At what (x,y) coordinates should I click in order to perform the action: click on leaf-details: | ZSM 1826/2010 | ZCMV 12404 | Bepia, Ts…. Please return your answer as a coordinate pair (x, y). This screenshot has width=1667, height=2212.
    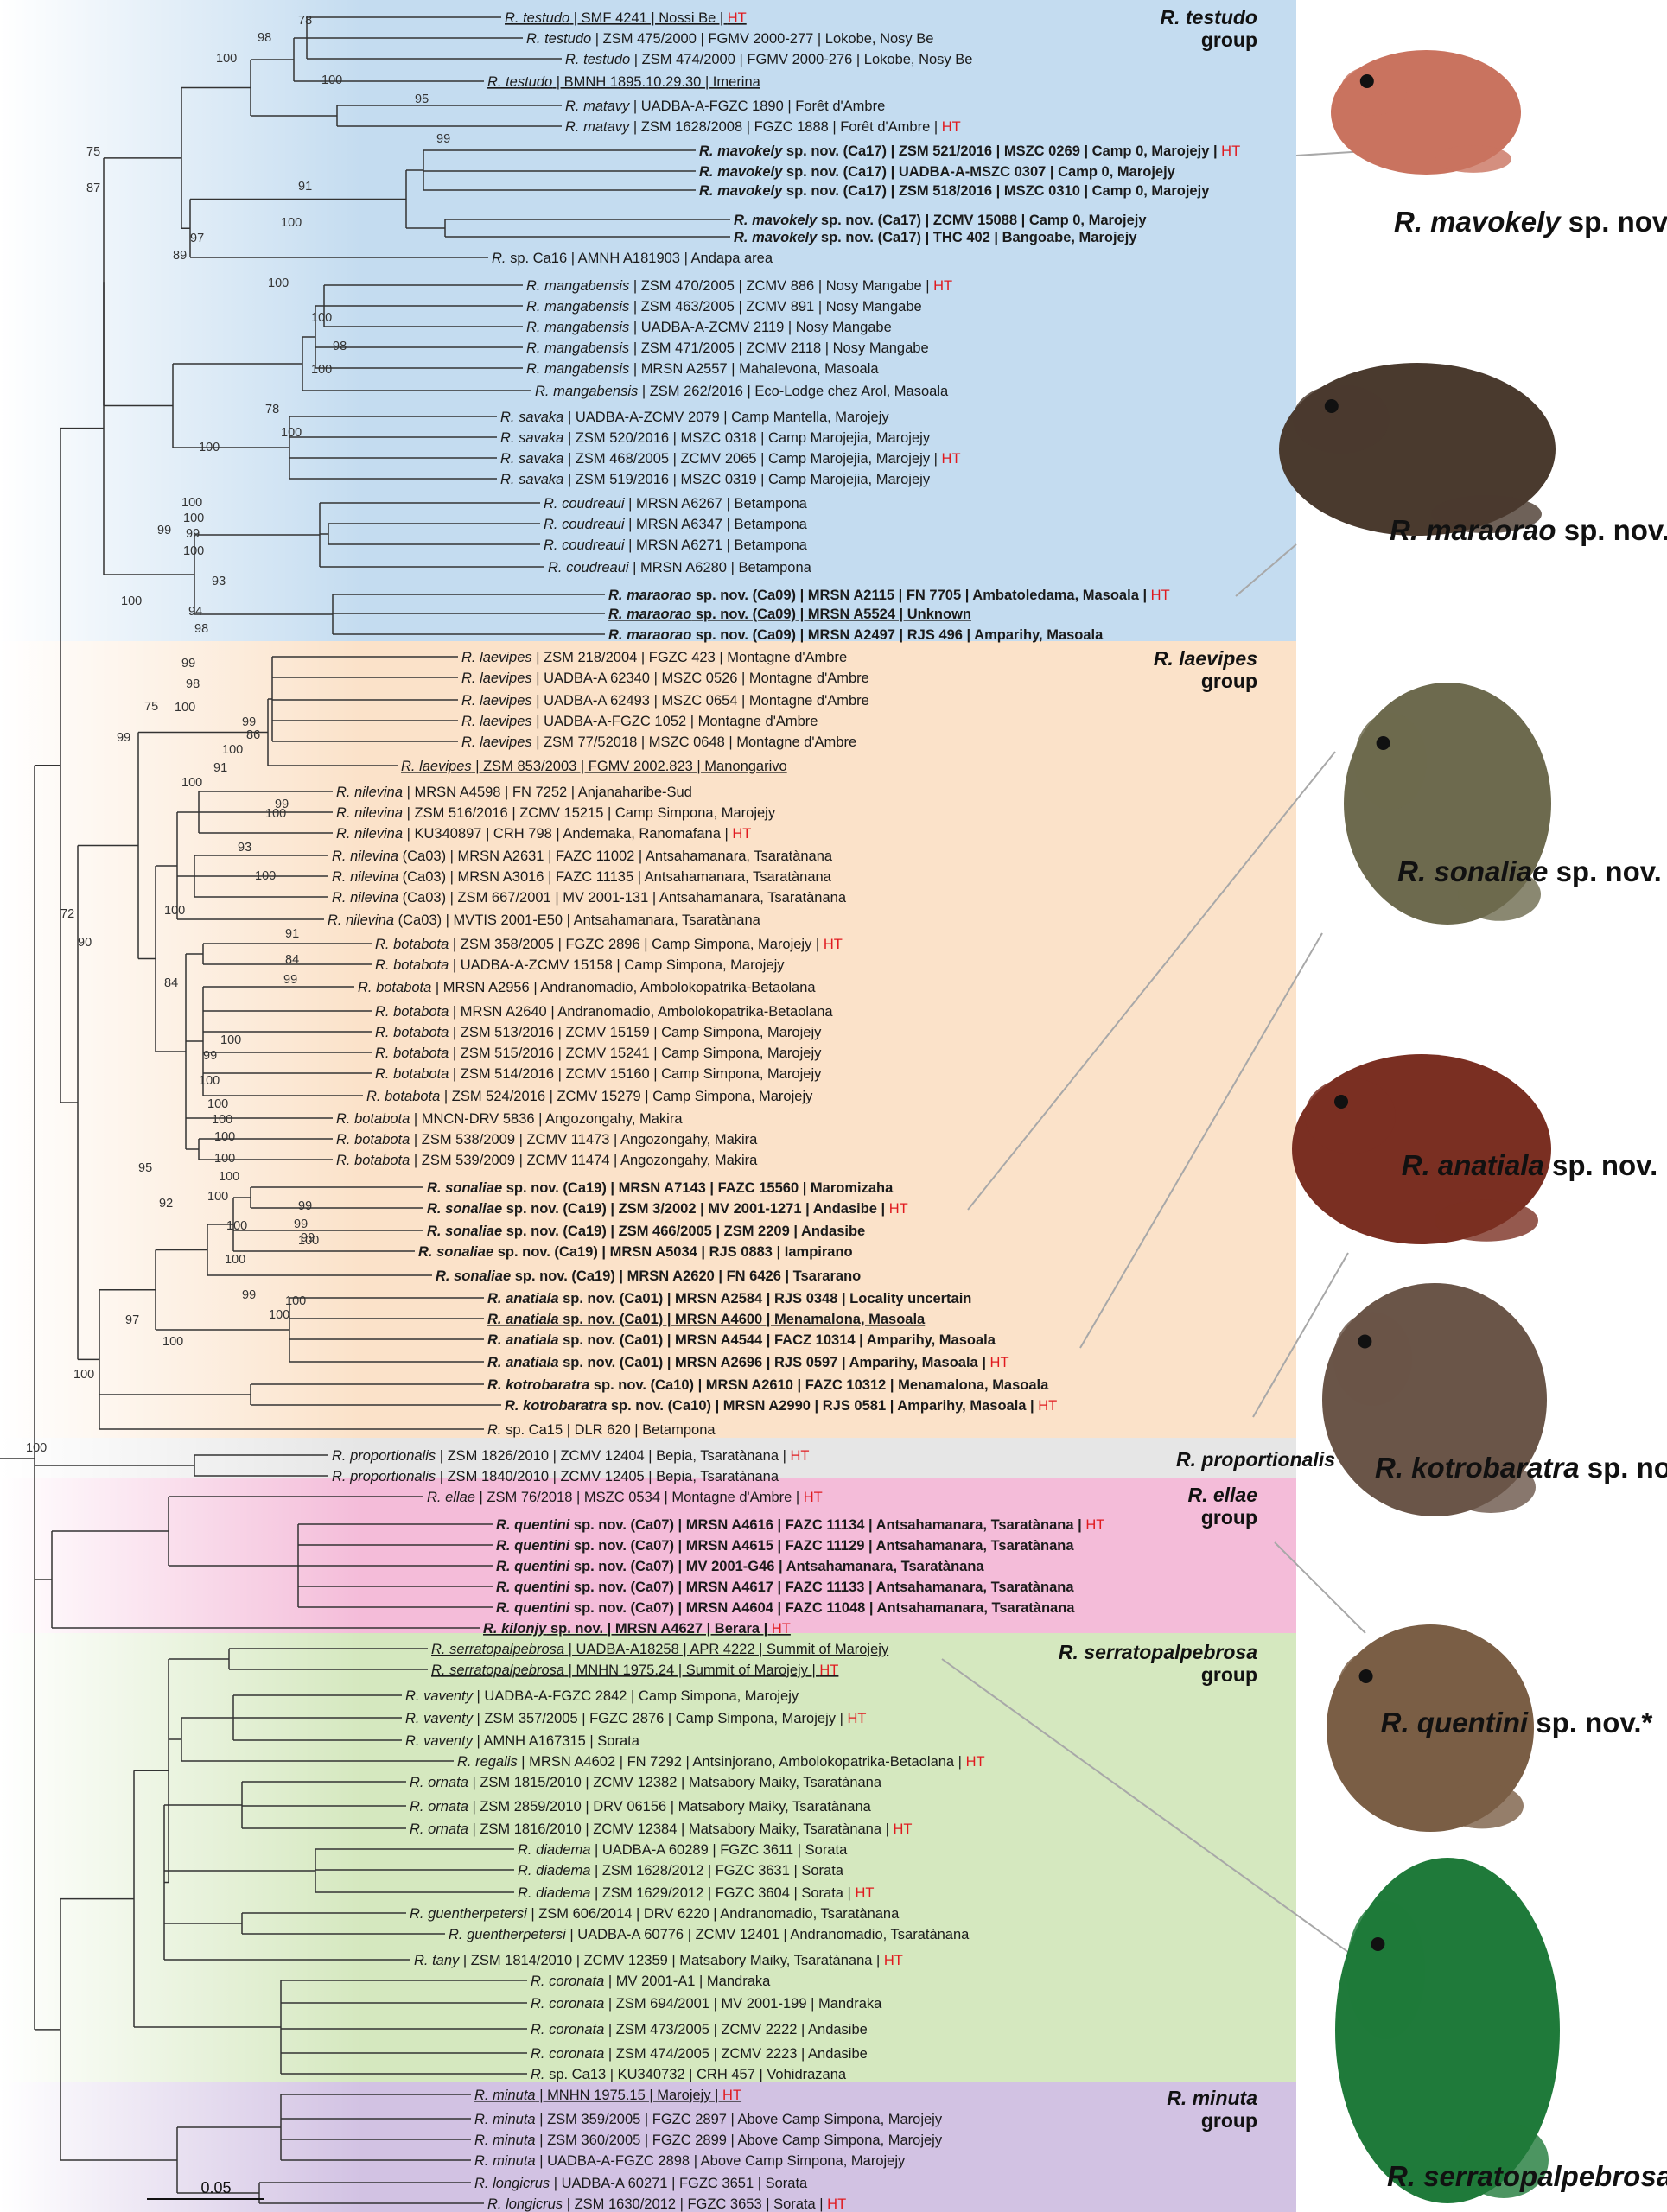
    Looking at the image, I should click on (613, 1456).